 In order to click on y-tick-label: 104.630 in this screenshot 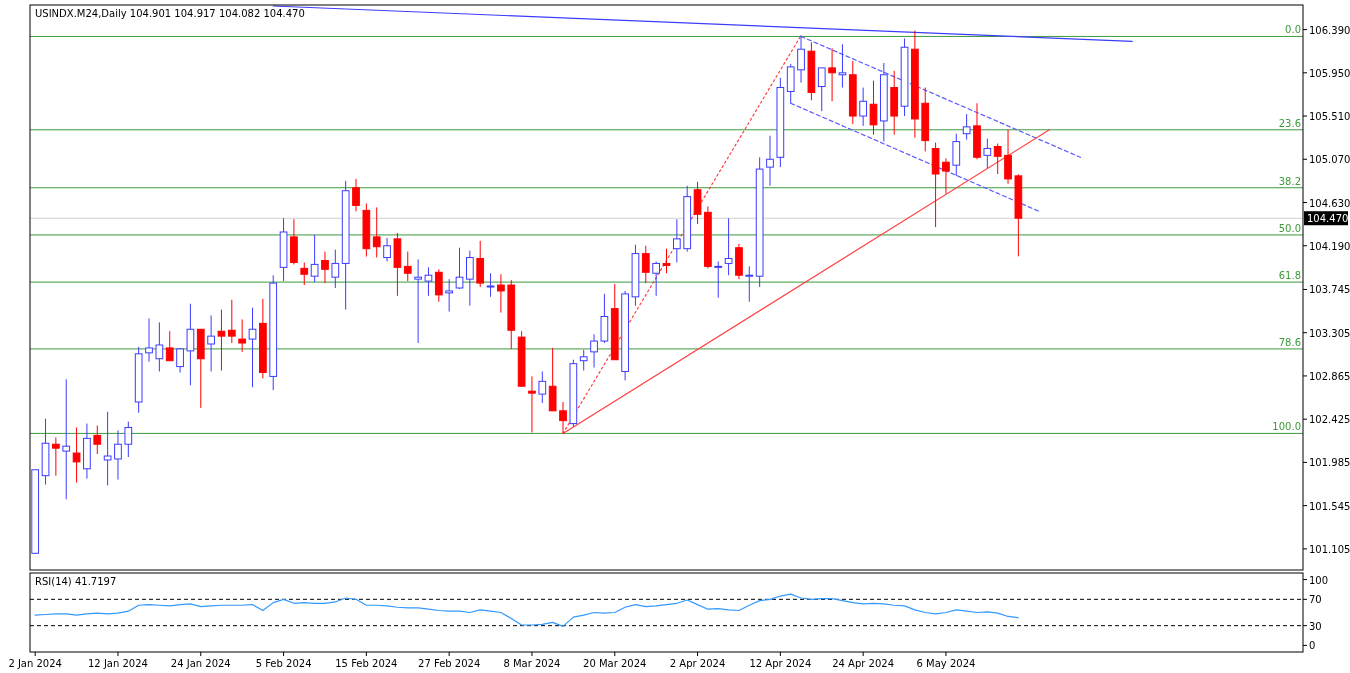, I will do `click(1329, 203)`.